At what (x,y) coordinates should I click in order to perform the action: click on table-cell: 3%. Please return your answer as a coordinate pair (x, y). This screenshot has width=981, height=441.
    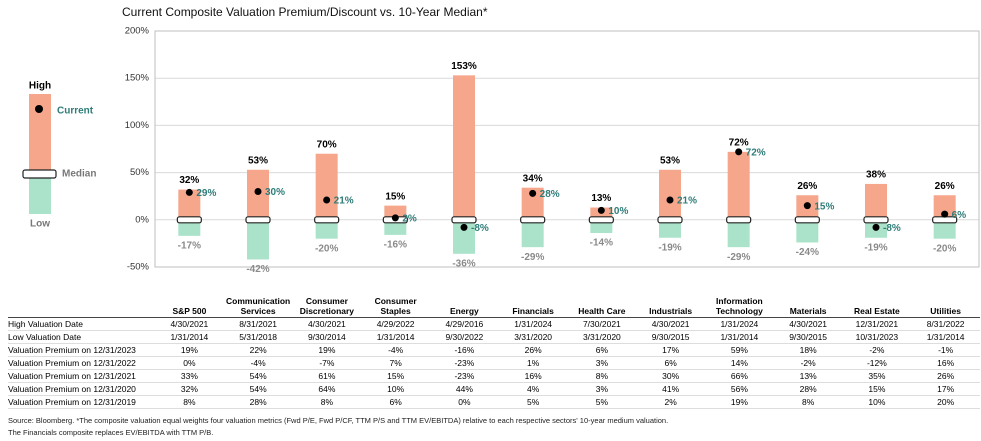
    Looking at the image, I should click on (602, 363).